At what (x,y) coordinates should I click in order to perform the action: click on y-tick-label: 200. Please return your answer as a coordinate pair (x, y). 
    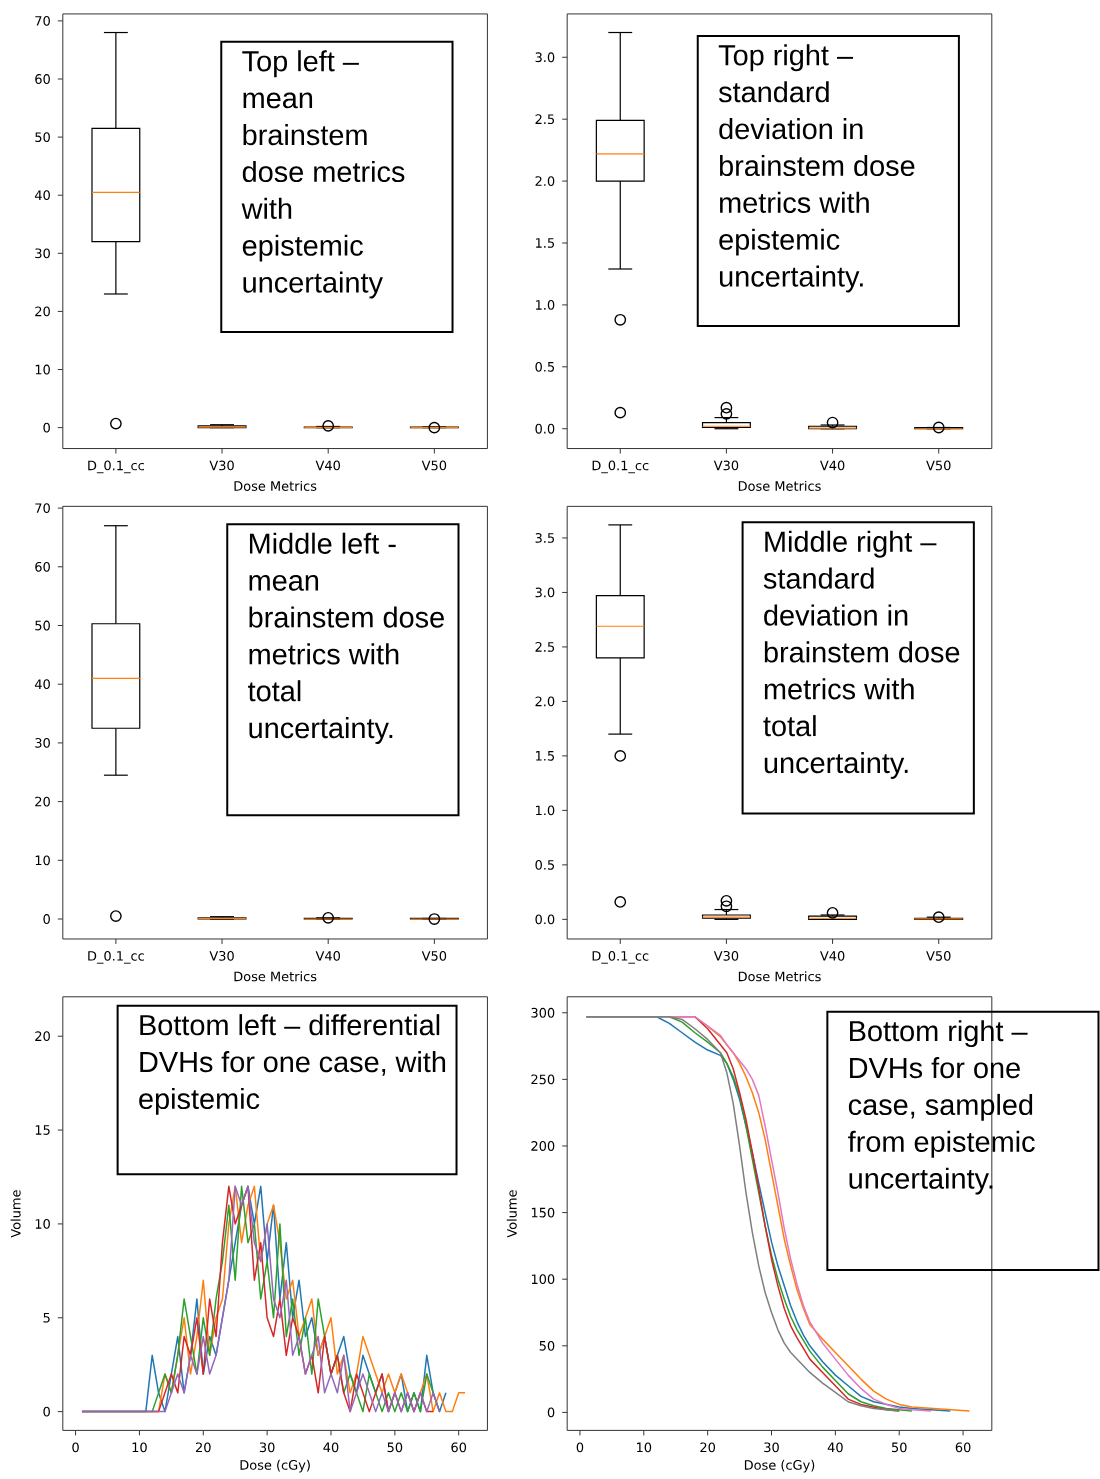
    Looking at the image, I should click on (543, 1146).